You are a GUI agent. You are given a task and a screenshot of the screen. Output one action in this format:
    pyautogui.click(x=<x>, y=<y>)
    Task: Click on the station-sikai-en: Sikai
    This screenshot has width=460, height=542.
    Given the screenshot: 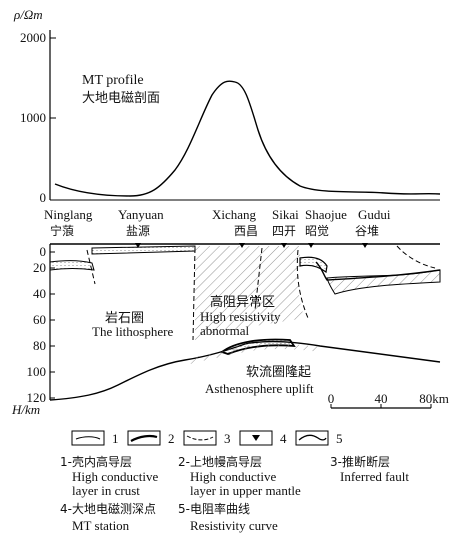 What is the action you would take?
    pyautogui.click(x=285, y=214)
    